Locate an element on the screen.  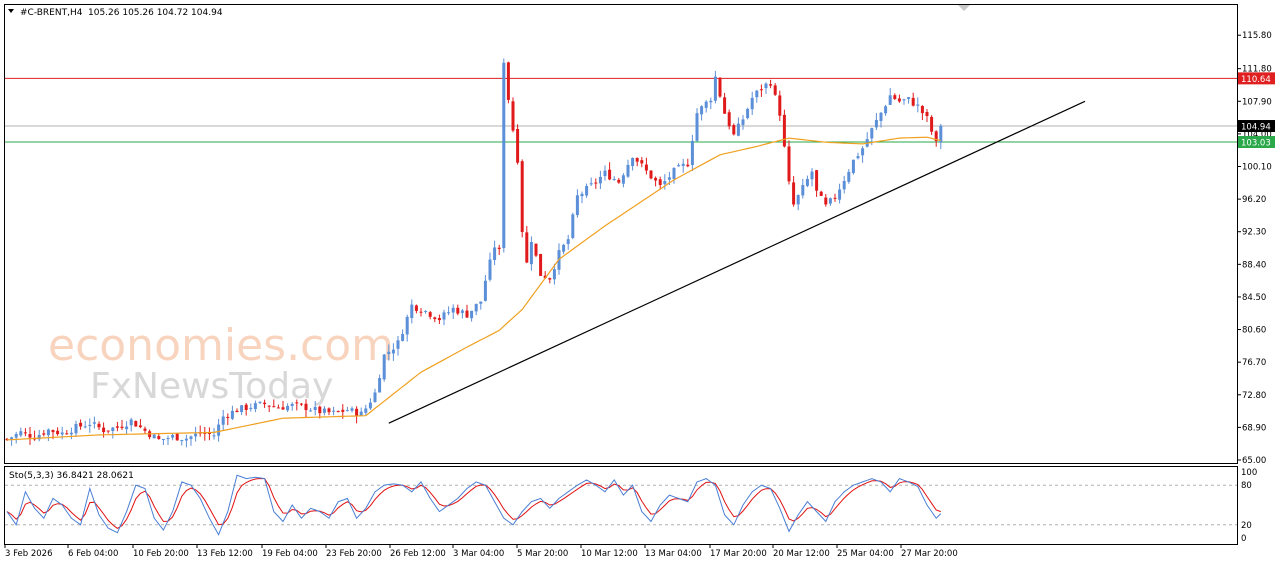
y-tick-label: 115.80 is located at coordinates (1257, 36).